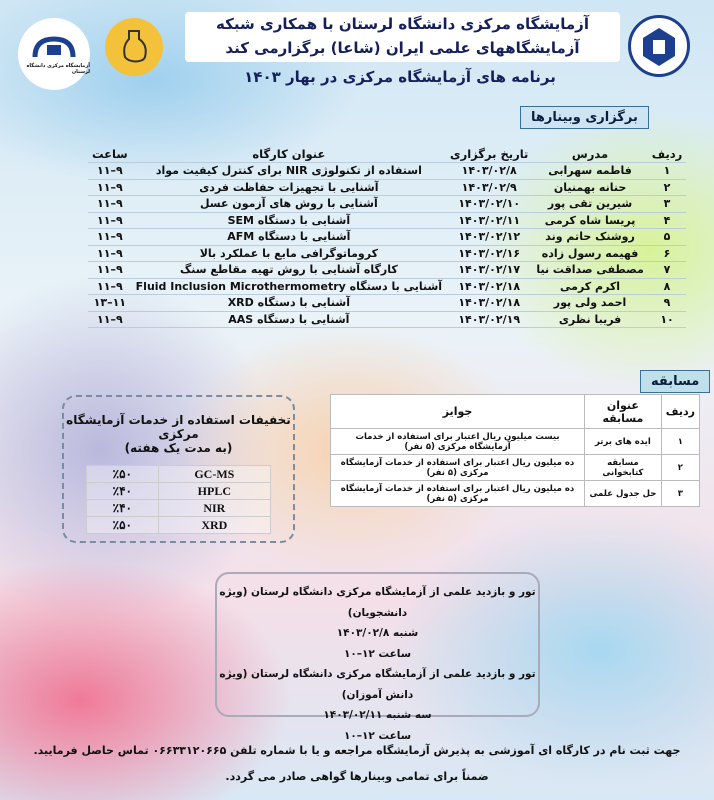 The image size is (714, 800). Describe the element at coordinates (584, 117) in the screenshot. I see `webinars-label: برگزاری وبینارها` at that location.